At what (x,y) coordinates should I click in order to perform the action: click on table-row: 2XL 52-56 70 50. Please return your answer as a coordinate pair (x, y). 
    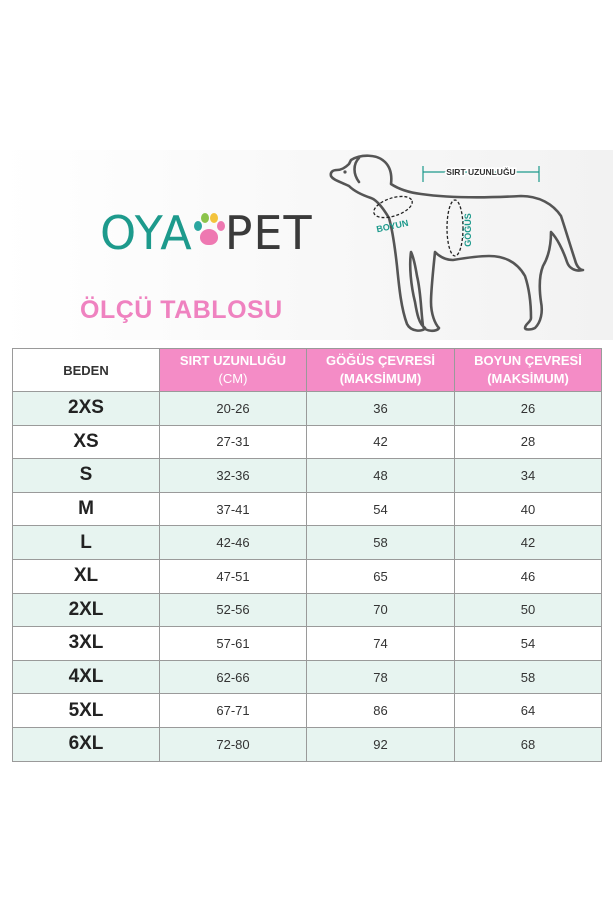
    Looking at the image, I should click on (307, 610).